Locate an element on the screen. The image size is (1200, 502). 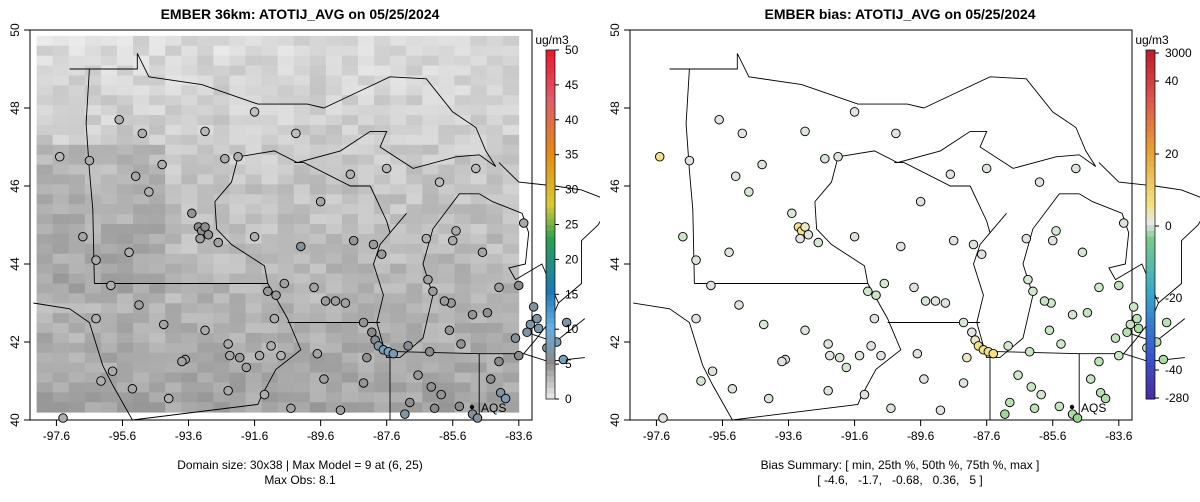
y-tick-label: 48 is located at coordinates (15, 108).